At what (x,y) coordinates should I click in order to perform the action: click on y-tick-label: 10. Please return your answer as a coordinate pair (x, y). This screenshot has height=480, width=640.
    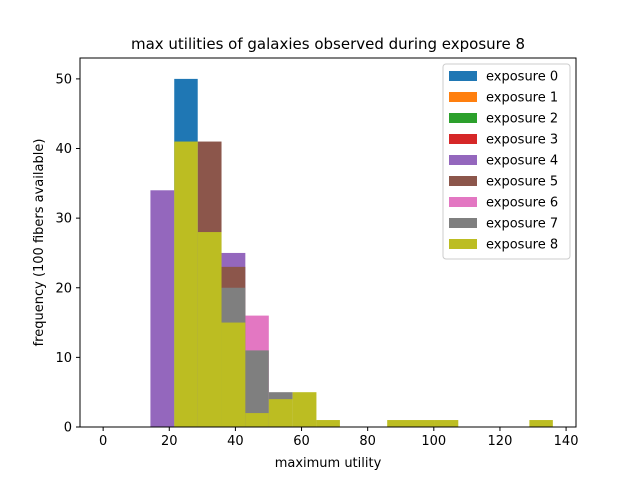
    Looking at the image, I should click on (63, 358).